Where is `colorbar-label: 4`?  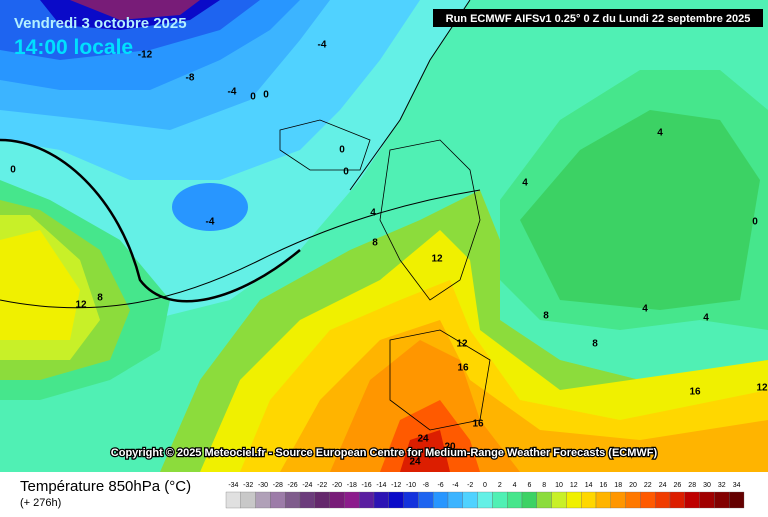
colorbar-label: 4 is located at coordinates (515, 485).